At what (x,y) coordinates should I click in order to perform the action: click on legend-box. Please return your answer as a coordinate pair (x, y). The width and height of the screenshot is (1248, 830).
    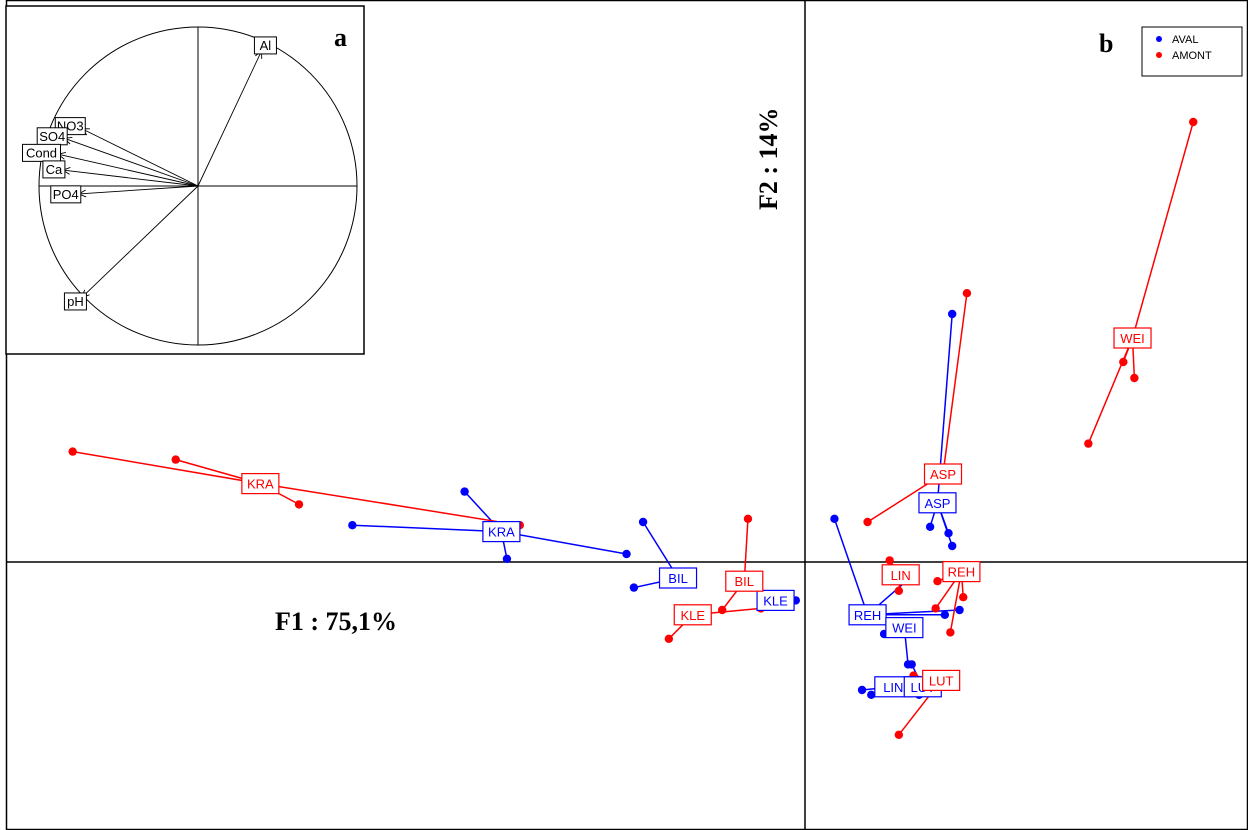
    Looking at the image, I should click on (1192, 51).